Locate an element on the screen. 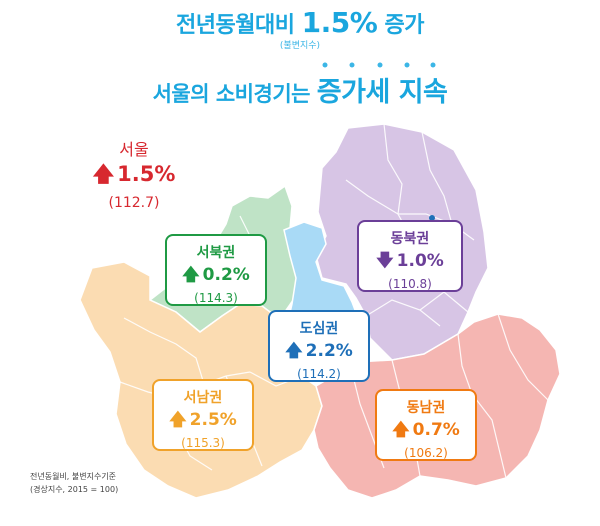 Image resolution: width=600 pixels, height=526 pixels. badge-name: 도심권 is located at coordinates (319, 329).